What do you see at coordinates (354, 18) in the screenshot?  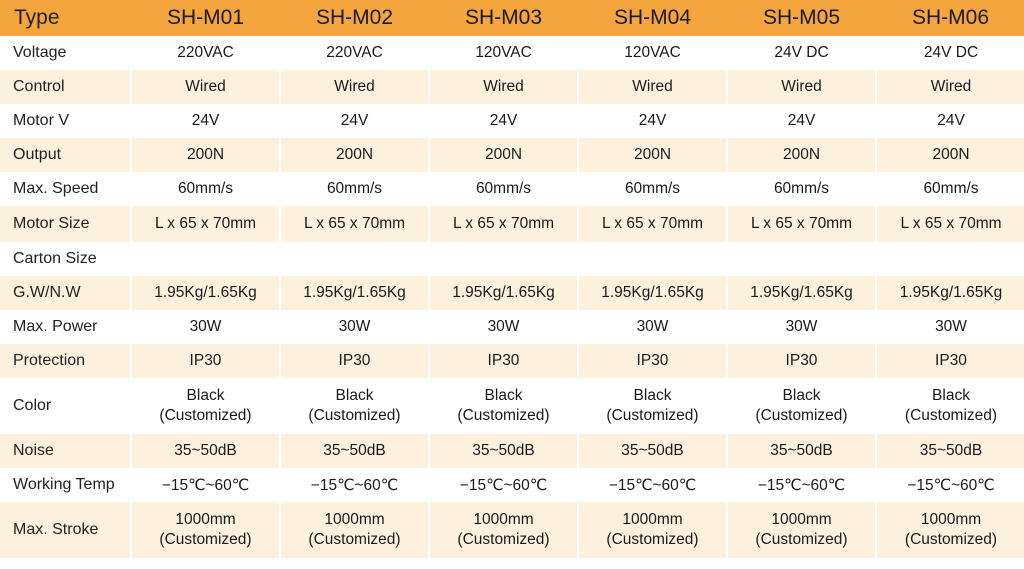 I see `model-header: SH-M02` at bounding box center [354, 18].